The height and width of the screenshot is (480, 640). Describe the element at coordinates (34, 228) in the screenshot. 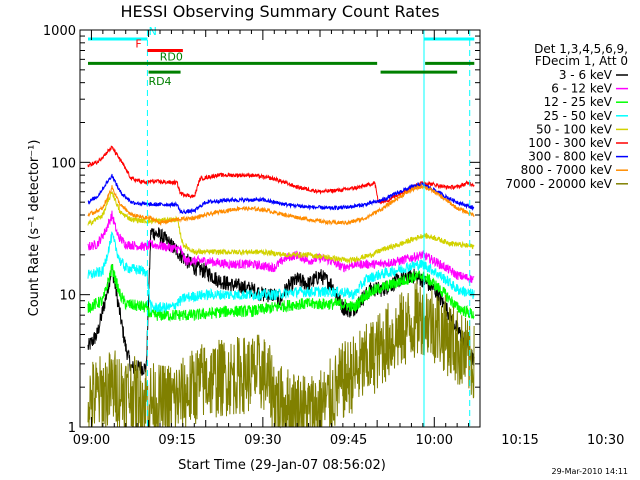

I see `y-axis-label: Count Rate (s⁻¹ detector⁻¹)` at that location.